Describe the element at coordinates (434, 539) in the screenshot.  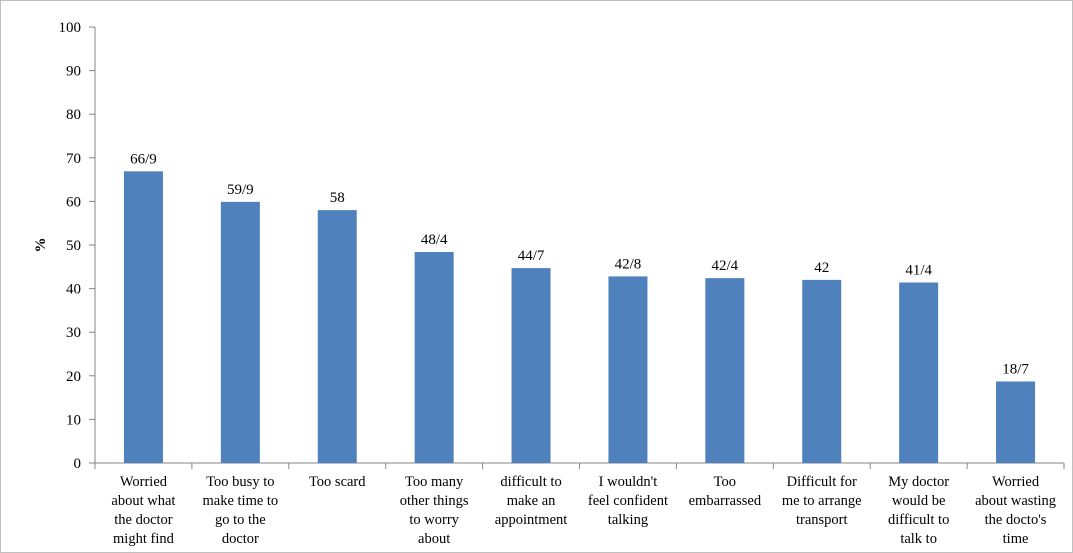
I see `category-label-line: about` at that location.